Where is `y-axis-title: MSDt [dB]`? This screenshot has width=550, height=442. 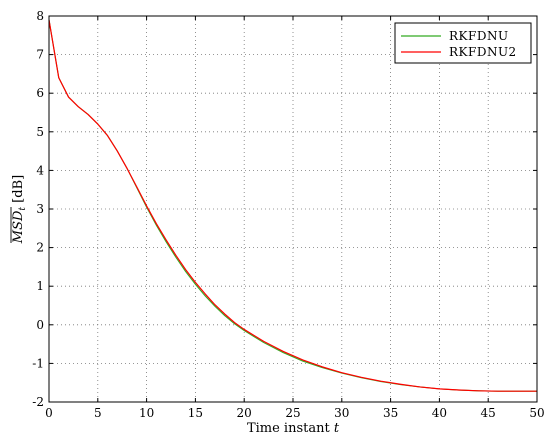
y-axis-title: MSDt [dB] is located at coordinates (19, 209).